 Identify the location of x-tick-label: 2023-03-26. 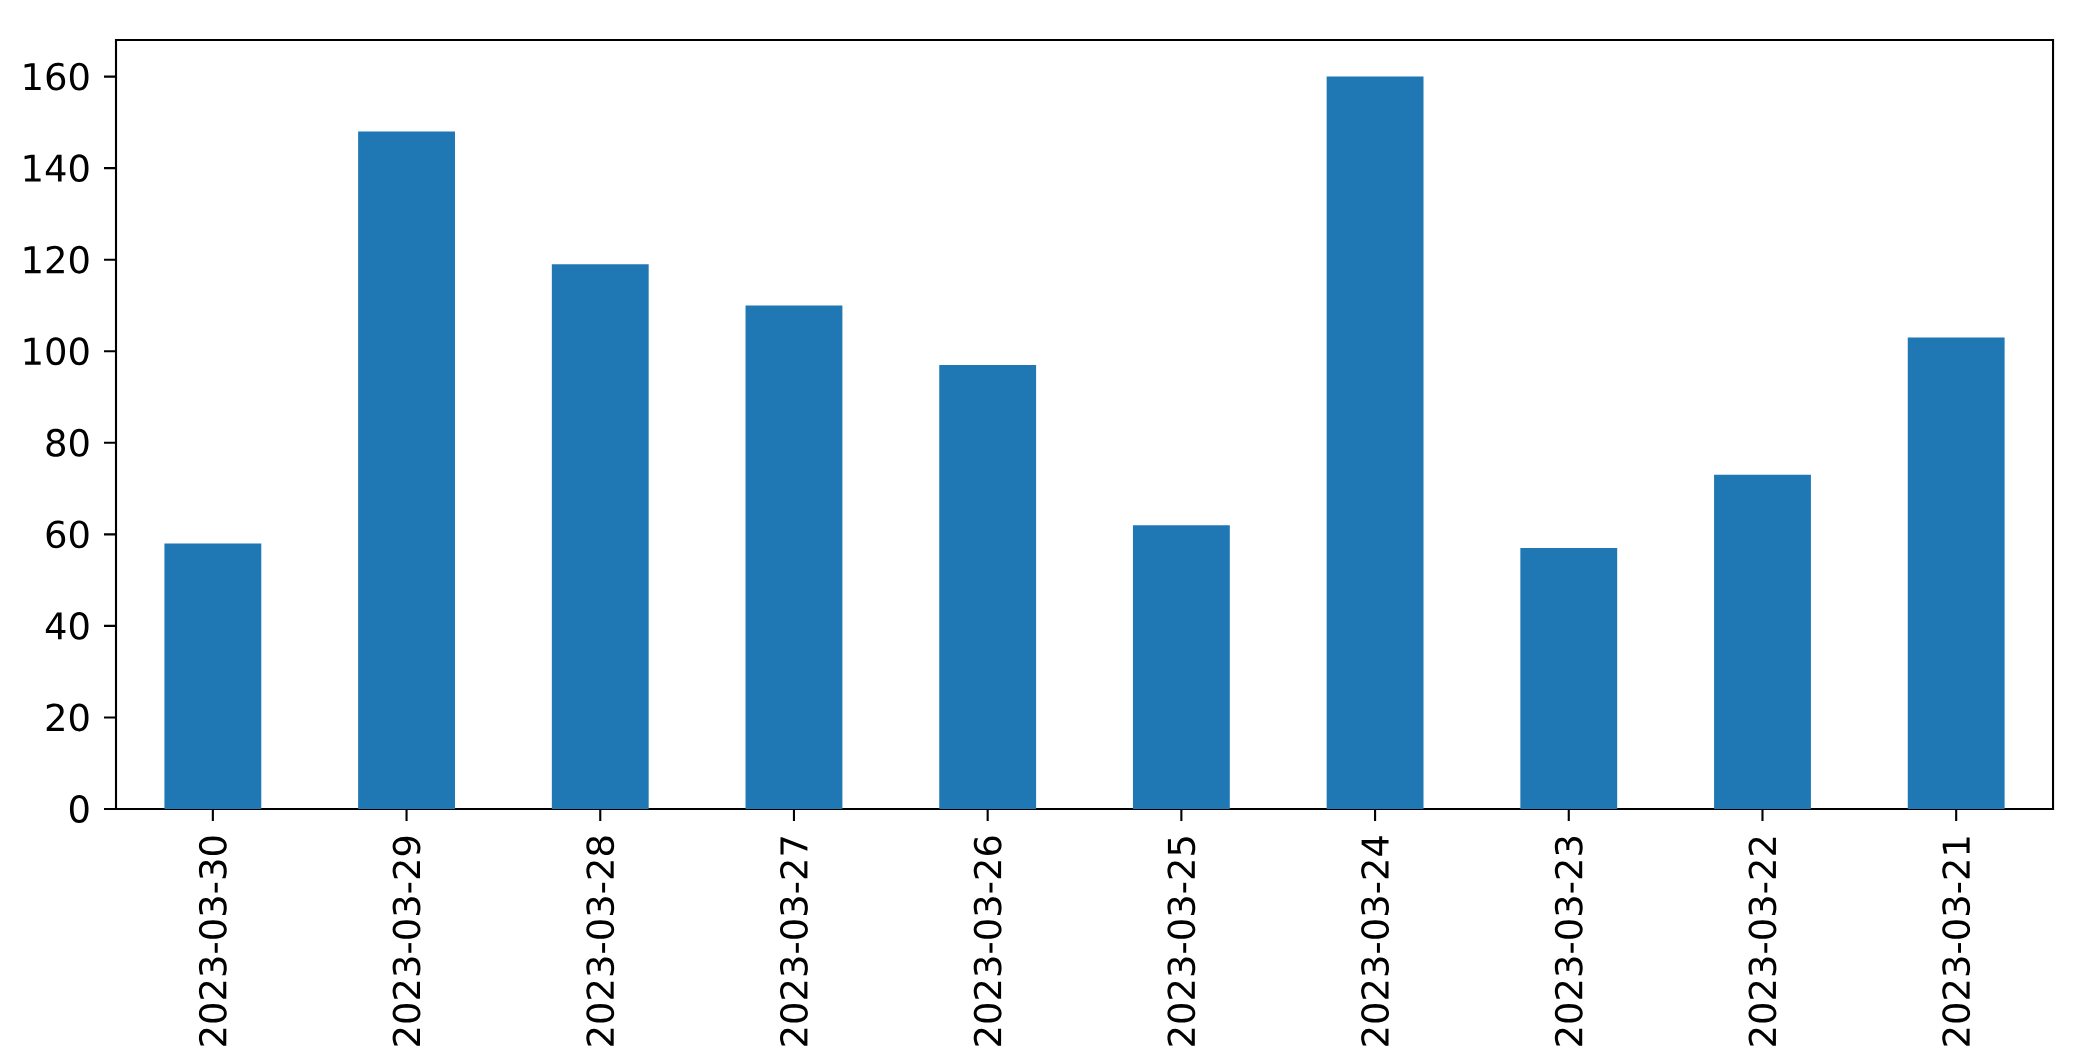
(987, 941).